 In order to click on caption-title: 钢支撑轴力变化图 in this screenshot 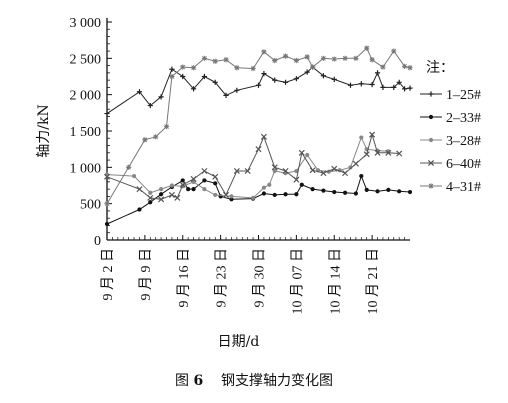, I will do `click(277, 381)`.